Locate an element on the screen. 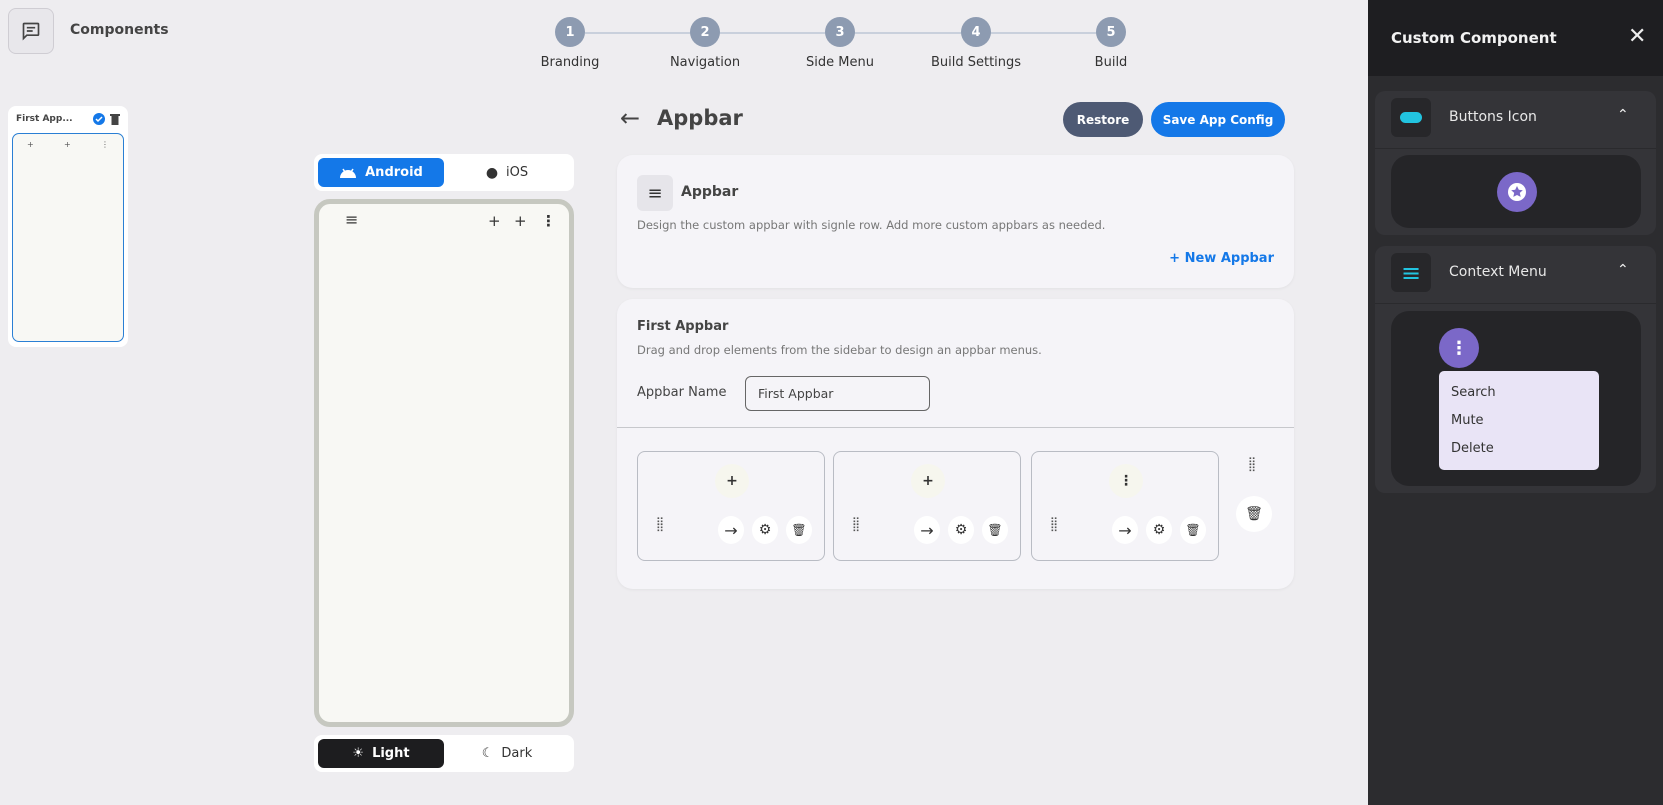 The height and width of the screenshot is (805, 1663). thumbnail-preview: + + ⋮ is located at coordinates (68, 237).